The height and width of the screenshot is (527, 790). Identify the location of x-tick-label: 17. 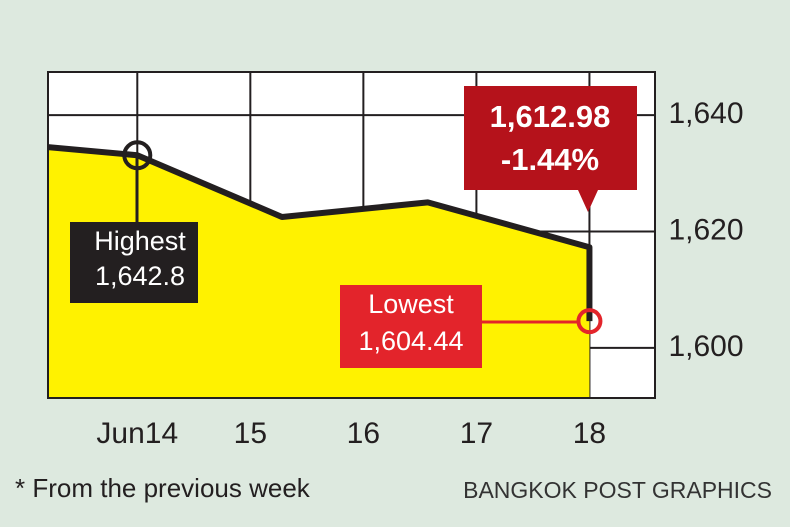
(476, 433).